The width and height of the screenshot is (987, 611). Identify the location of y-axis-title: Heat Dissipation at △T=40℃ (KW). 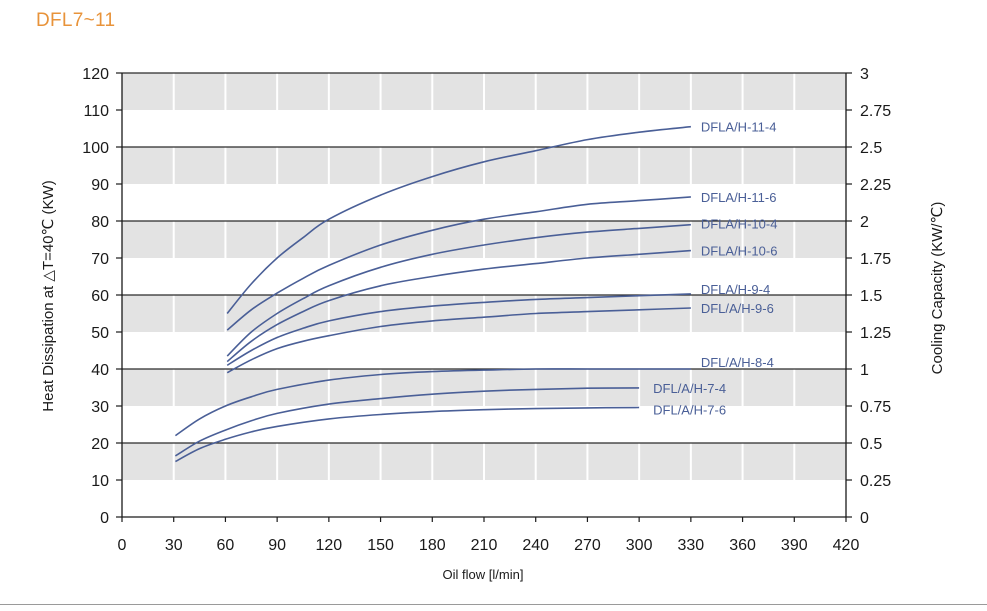
(48, 295).